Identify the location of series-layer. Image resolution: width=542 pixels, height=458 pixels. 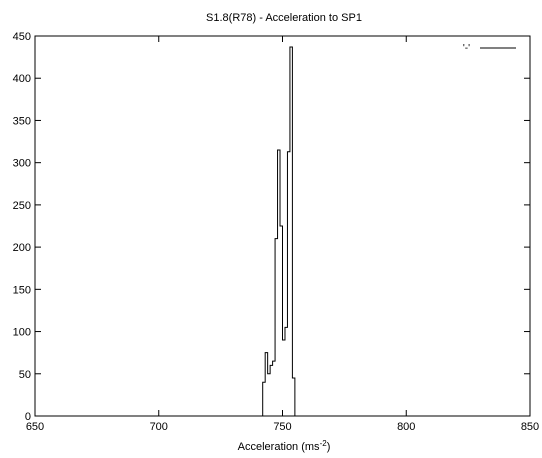
(279, 231).